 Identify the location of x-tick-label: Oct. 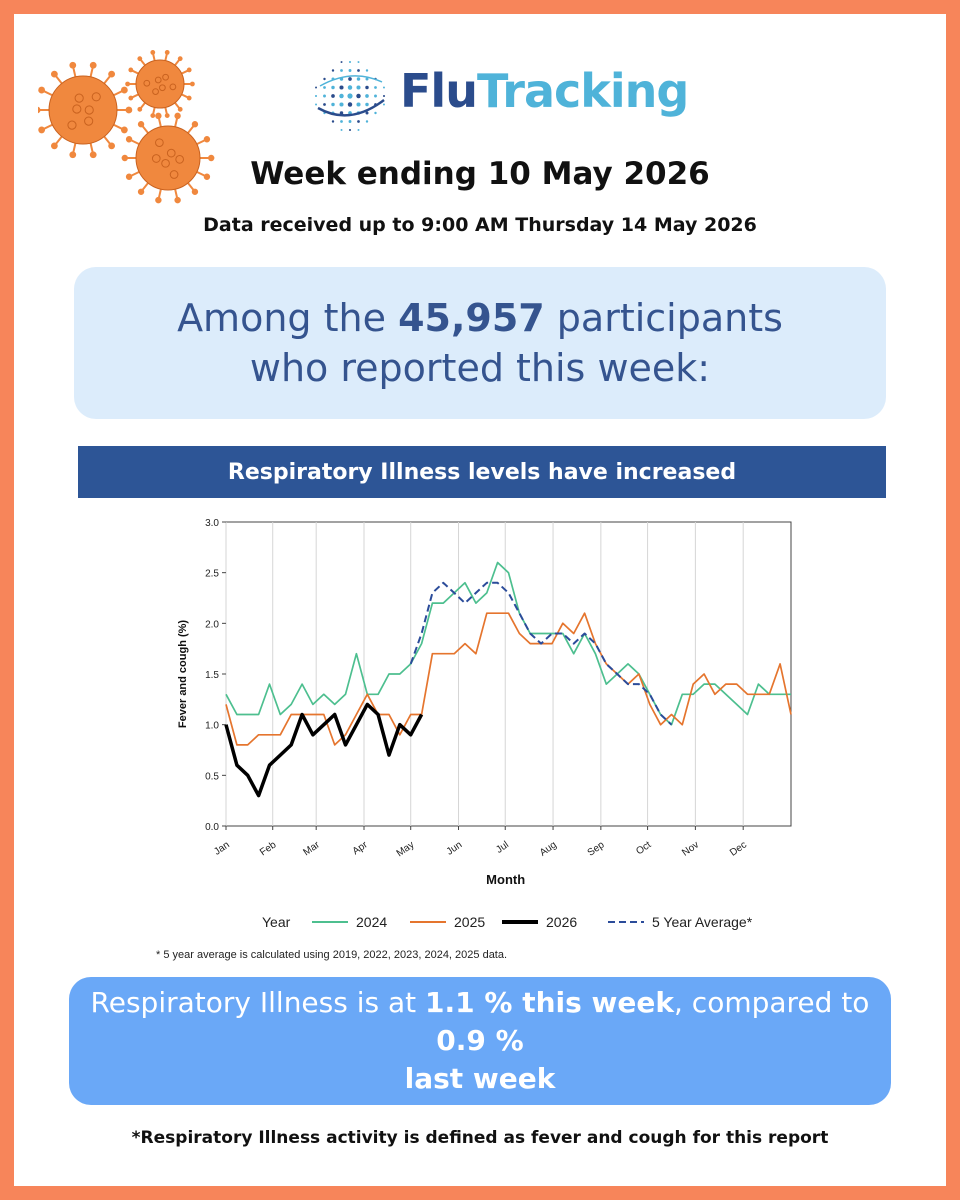
(643, 848).